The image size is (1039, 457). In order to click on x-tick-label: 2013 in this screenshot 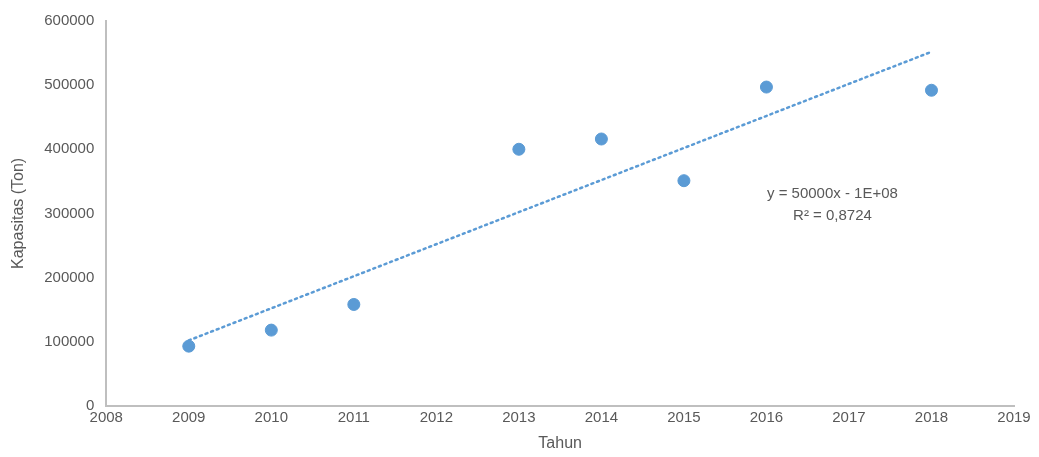, I will do `click(519, 416)`.